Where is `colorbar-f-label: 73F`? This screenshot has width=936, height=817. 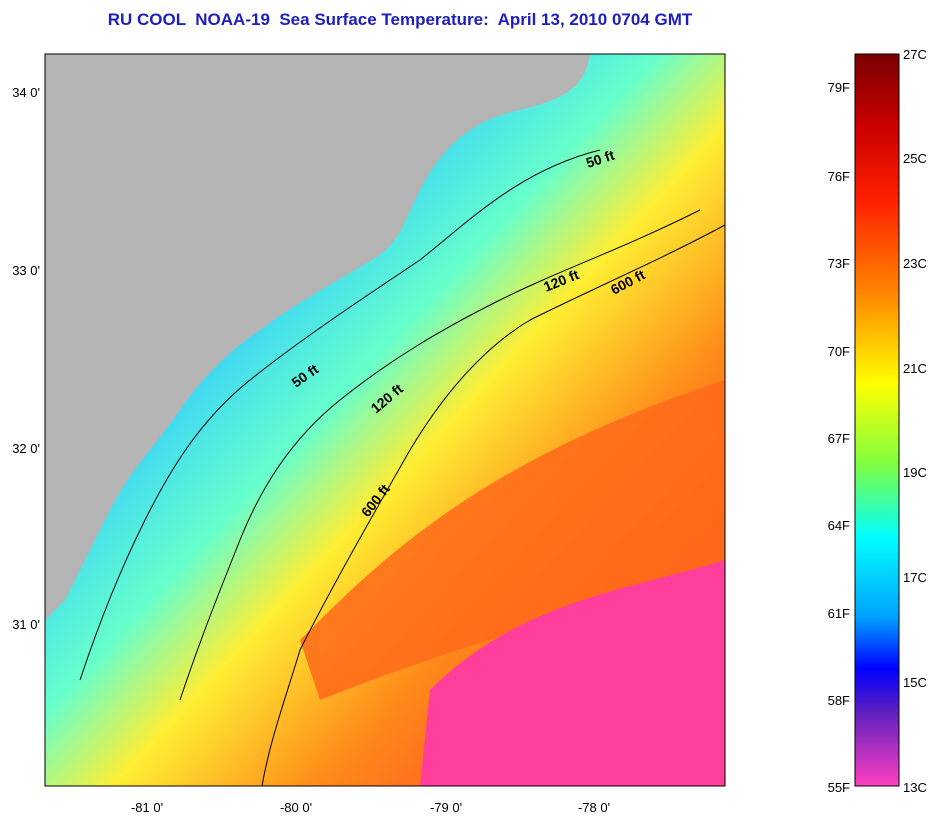
colorbar-f-label: 73F is located at coordinates (839, 263).